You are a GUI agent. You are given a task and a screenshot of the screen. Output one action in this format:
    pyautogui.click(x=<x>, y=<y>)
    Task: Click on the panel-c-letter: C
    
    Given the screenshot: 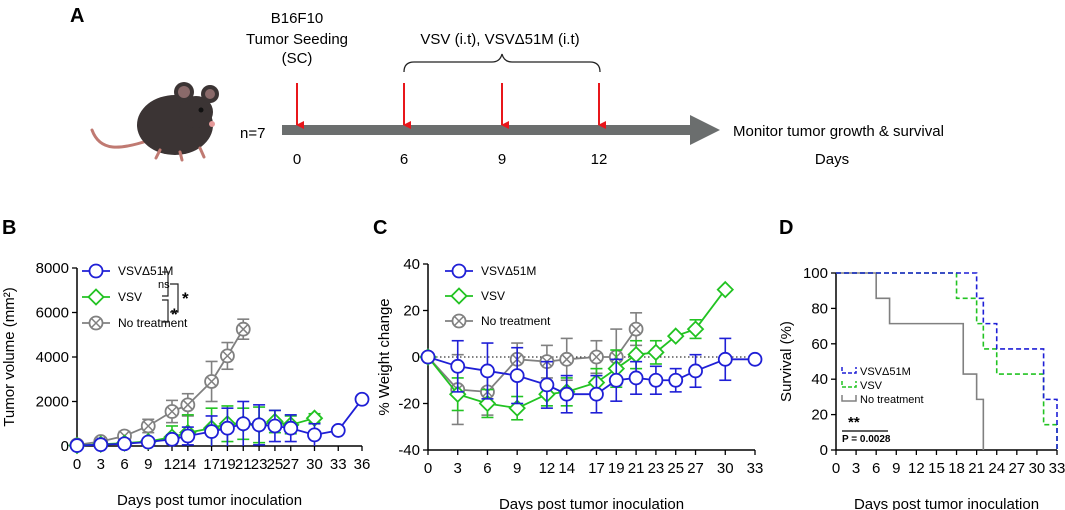 What is the action you would take?
    pyautogui.click(x=380, y=228)
    